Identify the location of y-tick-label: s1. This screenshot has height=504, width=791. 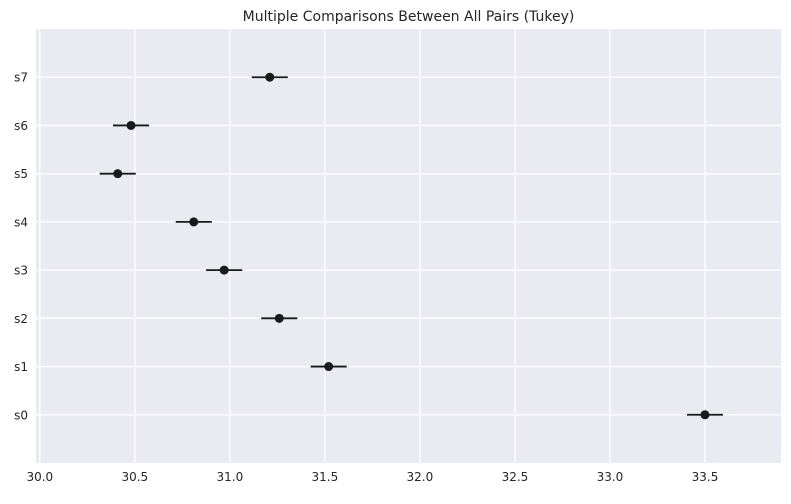
(21, 367).